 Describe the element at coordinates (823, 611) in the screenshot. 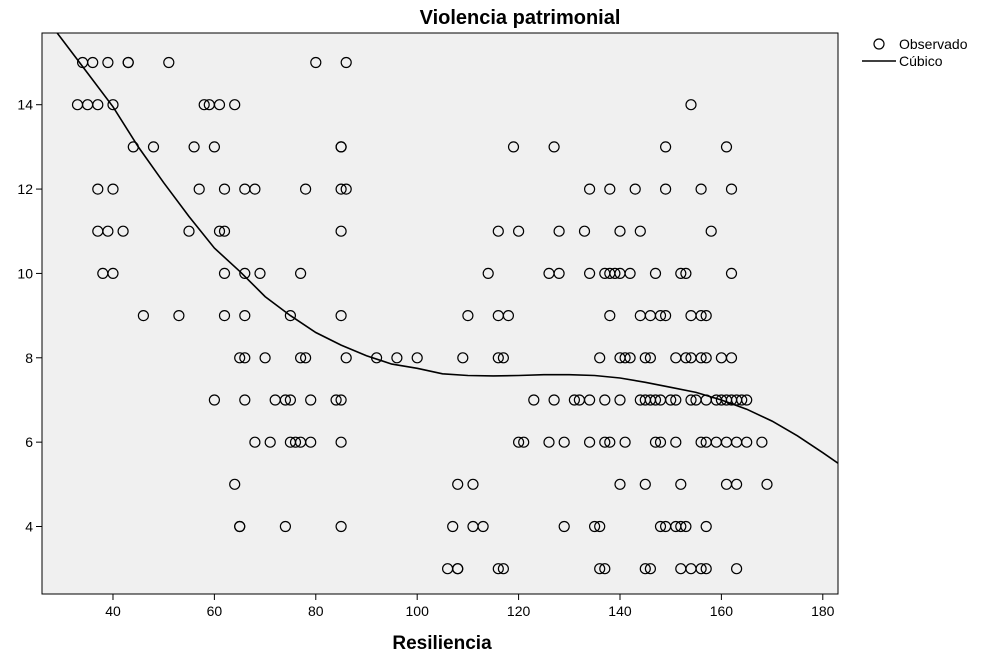

I see `x-tick-label: 180` at that location.